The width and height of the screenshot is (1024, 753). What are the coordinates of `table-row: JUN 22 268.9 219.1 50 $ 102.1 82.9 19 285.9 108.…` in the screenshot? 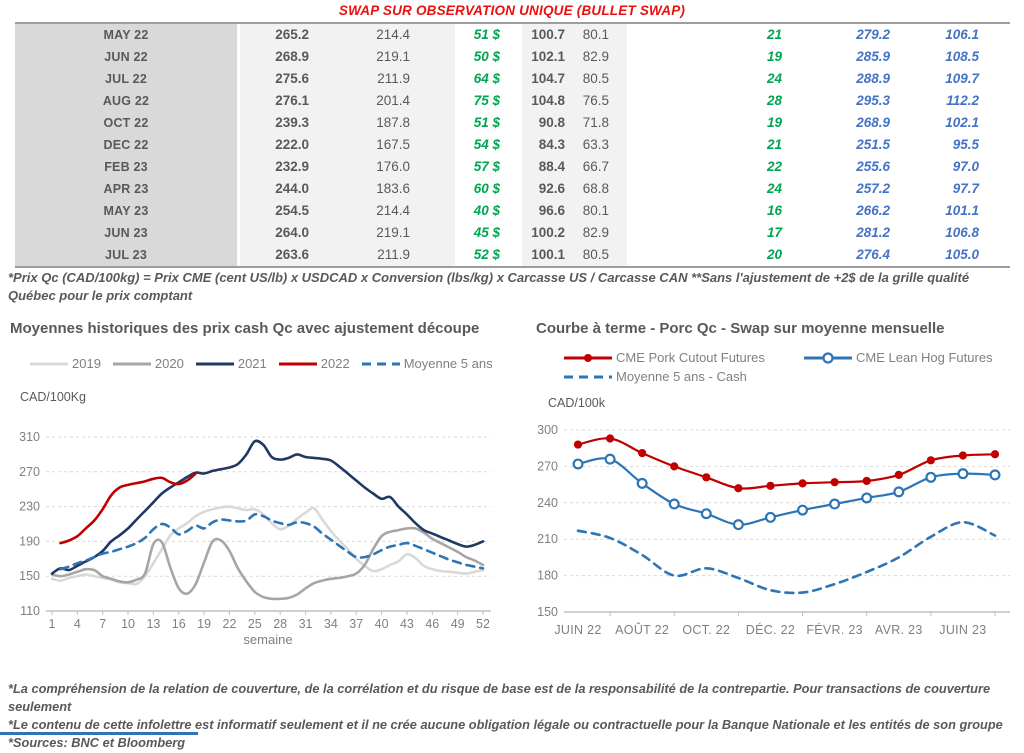 It's located at (512, 57).